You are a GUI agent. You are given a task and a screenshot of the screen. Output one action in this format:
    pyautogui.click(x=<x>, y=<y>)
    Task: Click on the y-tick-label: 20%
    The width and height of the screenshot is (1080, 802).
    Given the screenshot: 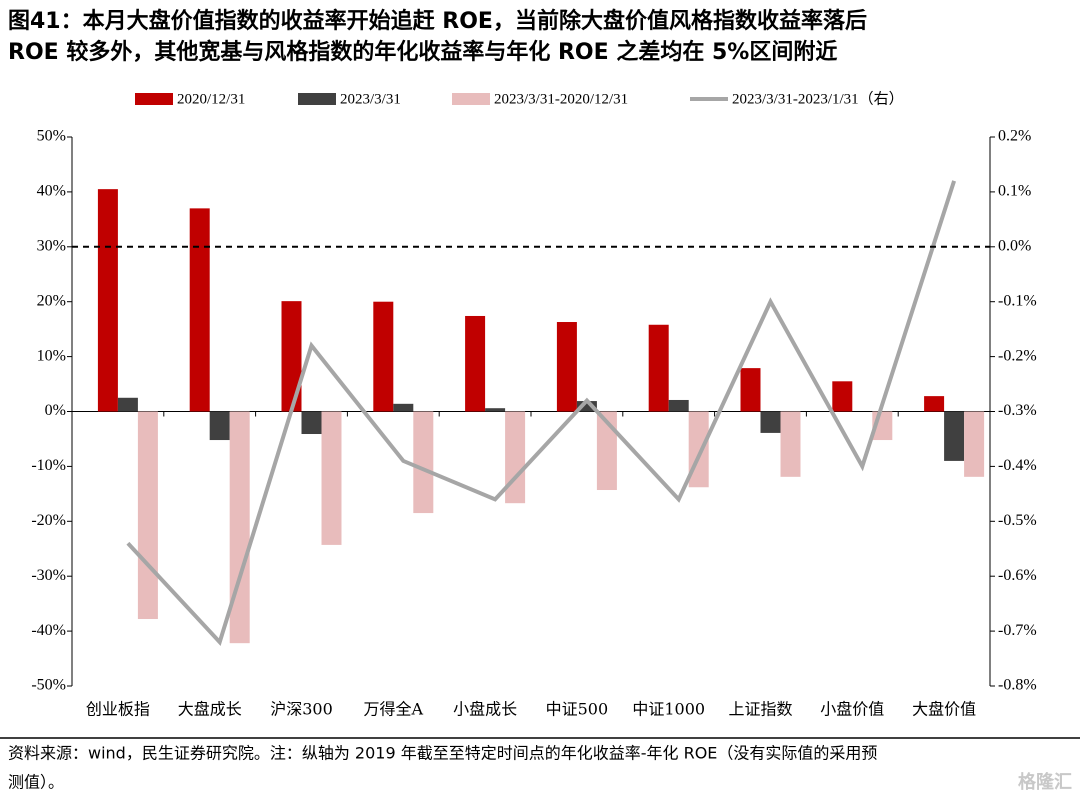 What is the action you would take?
    pyautogui.click(x=51, y=300)
    